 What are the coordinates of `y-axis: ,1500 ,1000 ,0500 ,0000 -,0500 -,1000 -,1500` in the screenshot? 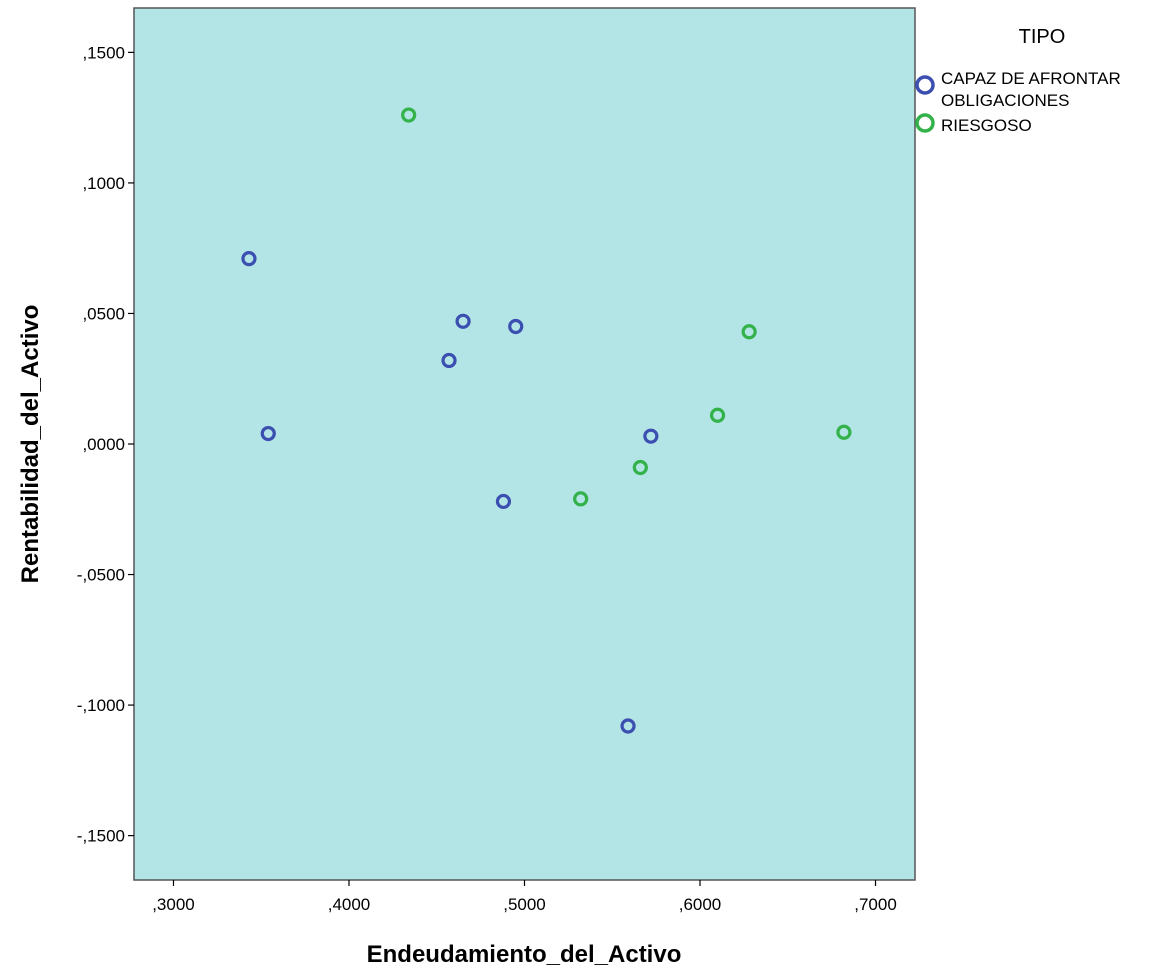 It's located at (105, 444).